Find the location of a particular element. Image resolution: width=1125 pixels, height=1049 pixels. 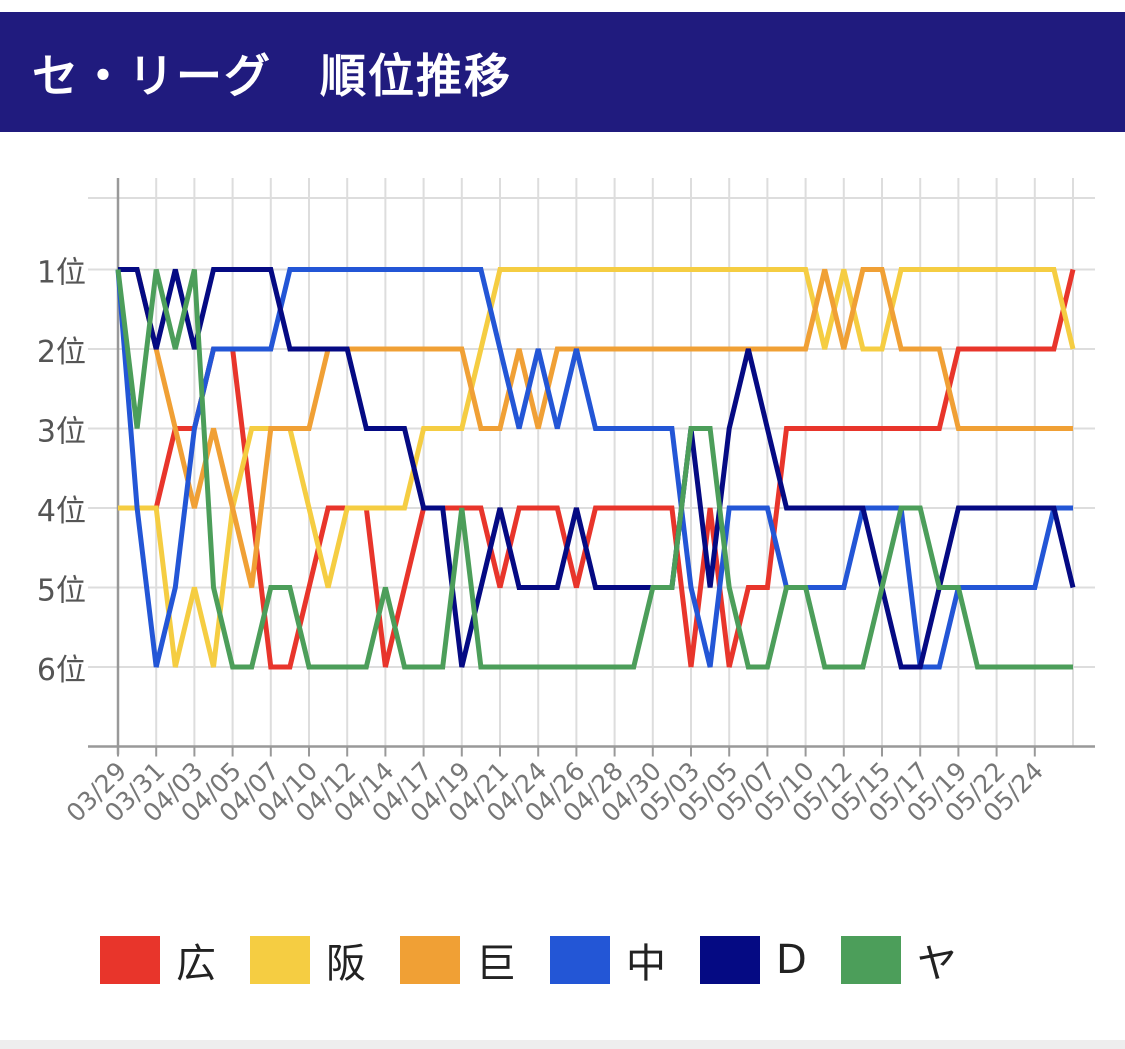

legend-item: D is located at coordinates (753, 960).